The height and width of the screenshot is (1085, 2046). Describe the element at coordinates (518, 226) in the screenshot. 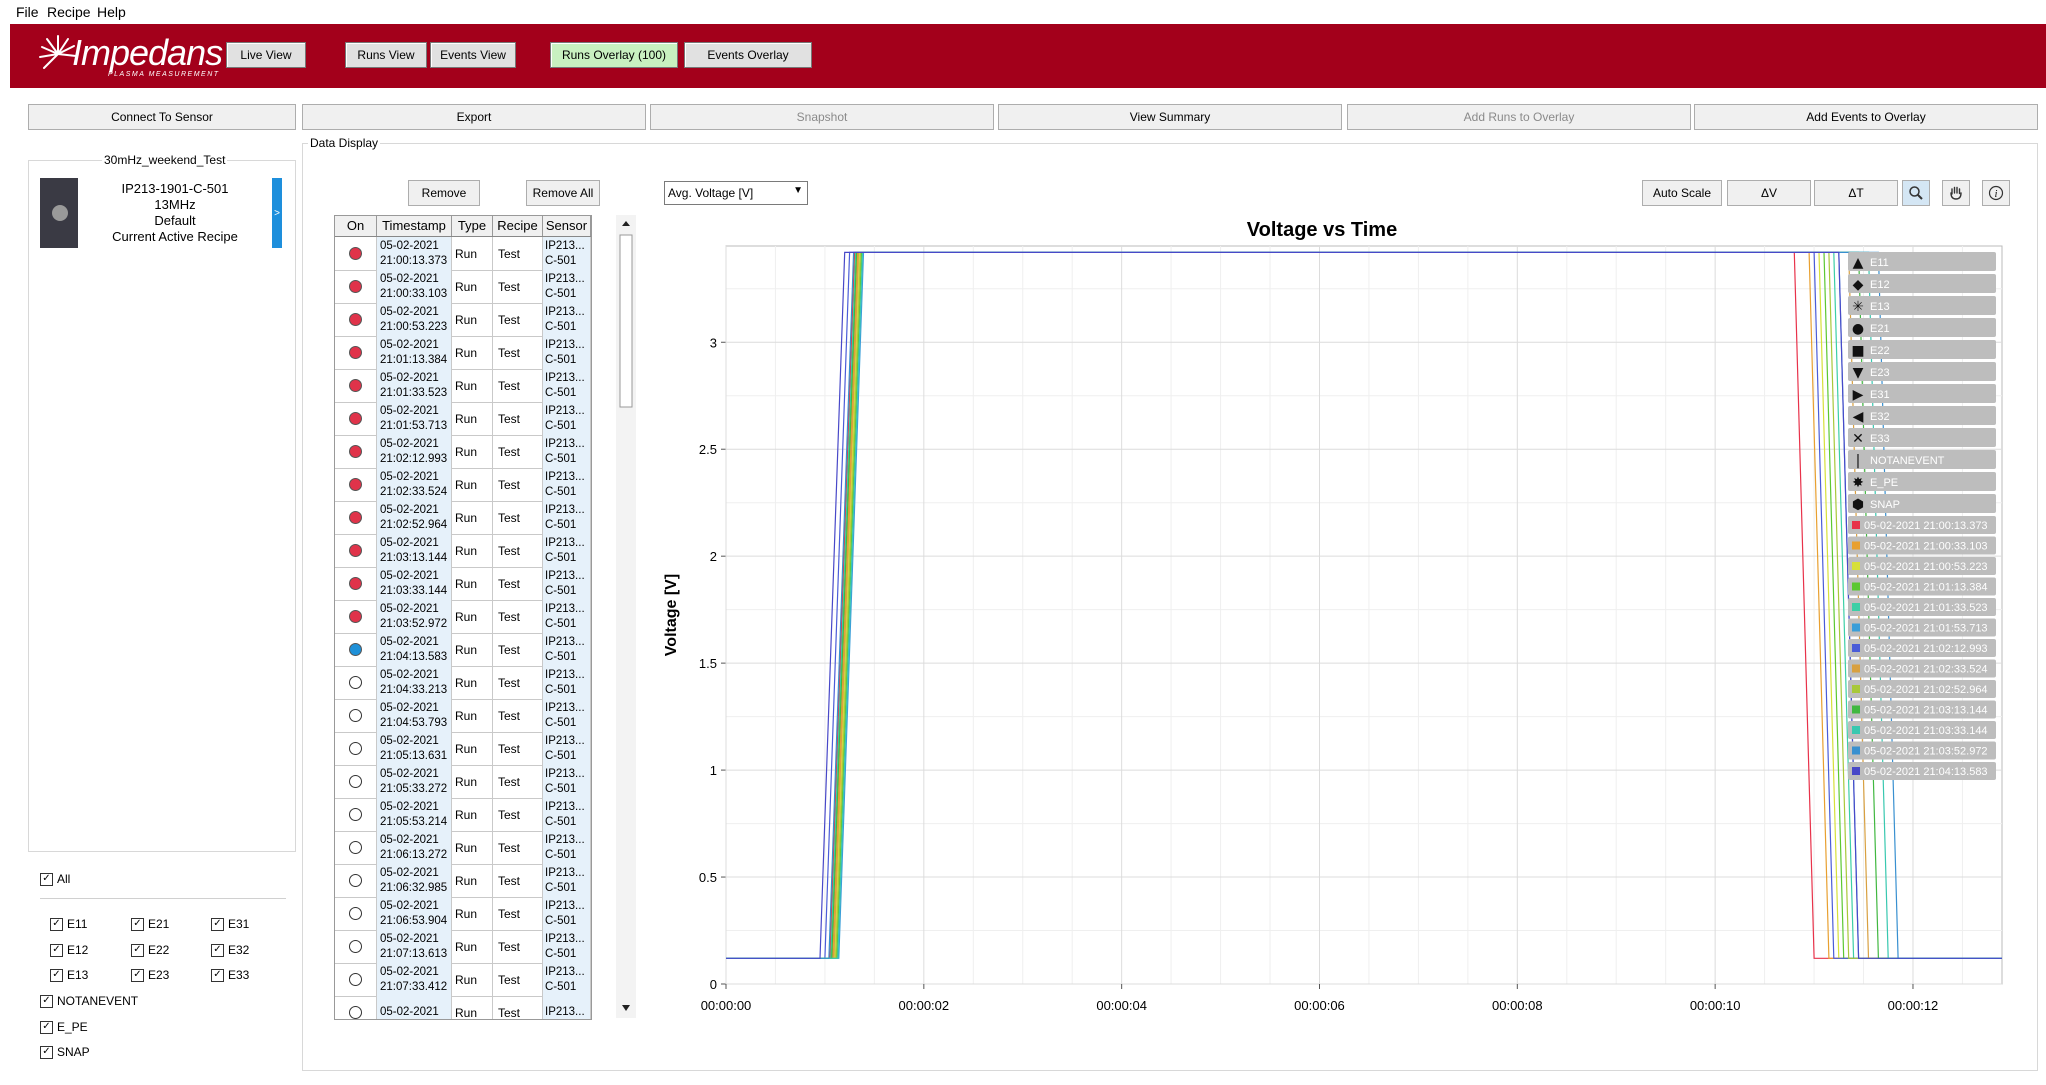

I see `column-header-recipe: Recipe` at that location.